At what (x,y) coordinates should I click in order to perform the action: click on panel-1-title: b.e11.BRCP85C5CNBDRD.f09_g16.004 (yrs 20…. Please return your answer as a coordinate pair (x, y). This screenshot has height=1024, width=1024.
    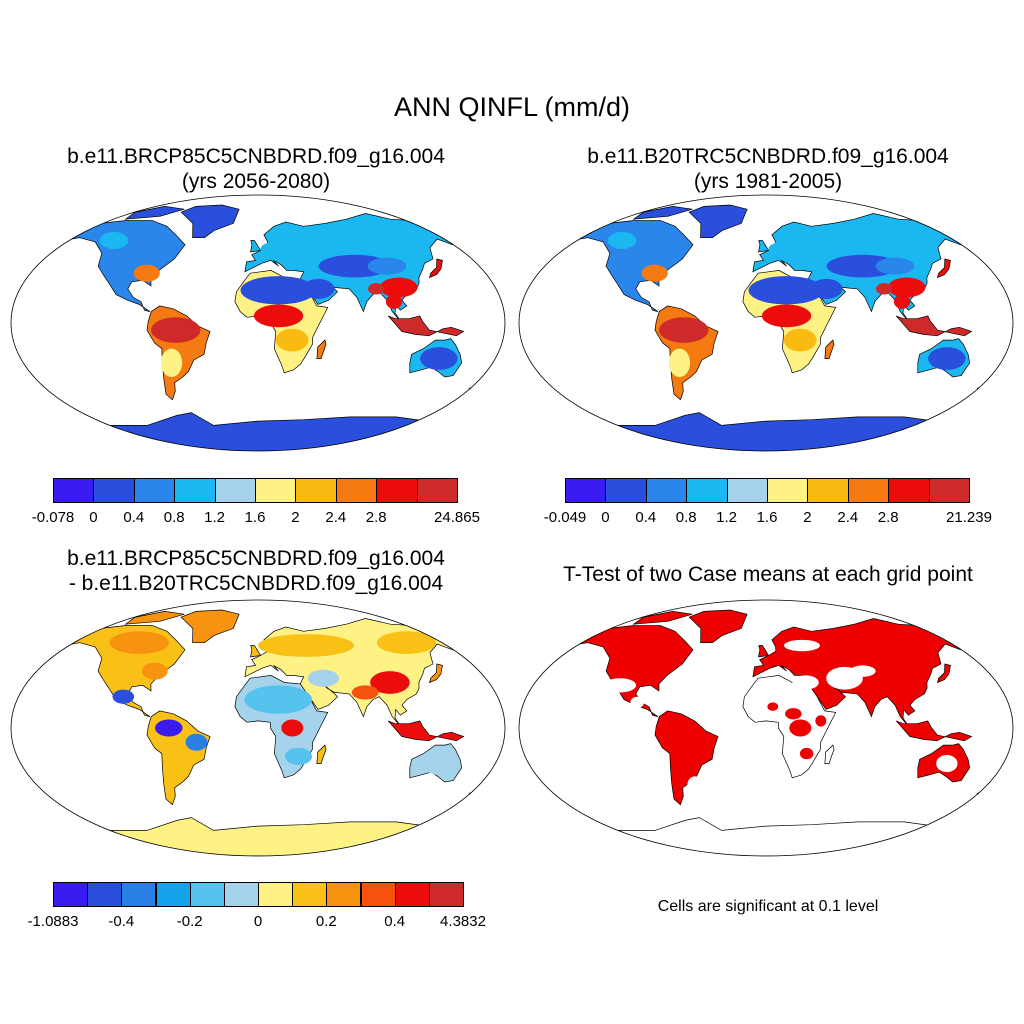
    Looking at the image, I should click on (256, 169).